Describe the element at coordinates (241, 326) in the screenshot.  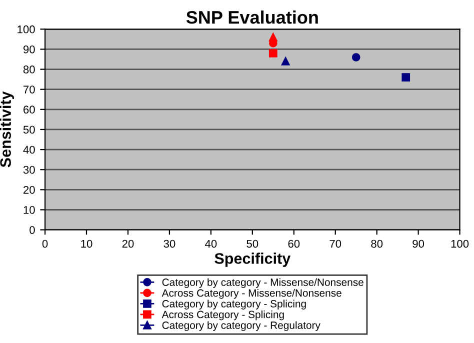
I see `legend-label: Category by category - Regulatory` at that location.